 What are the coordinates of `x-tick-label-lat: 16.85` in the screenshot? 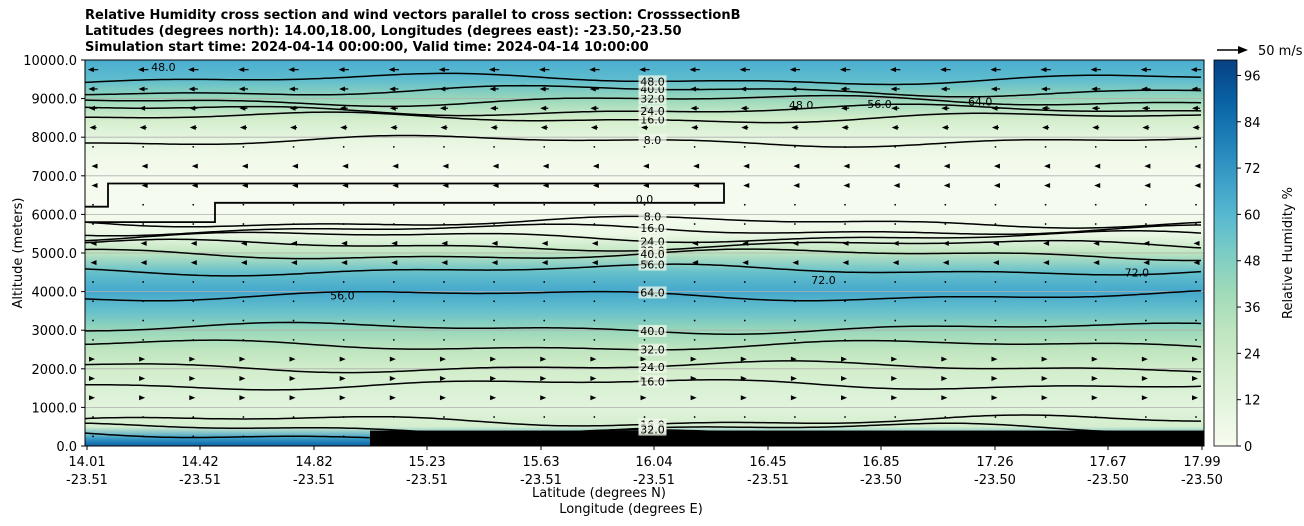 It's located at (880, 462).